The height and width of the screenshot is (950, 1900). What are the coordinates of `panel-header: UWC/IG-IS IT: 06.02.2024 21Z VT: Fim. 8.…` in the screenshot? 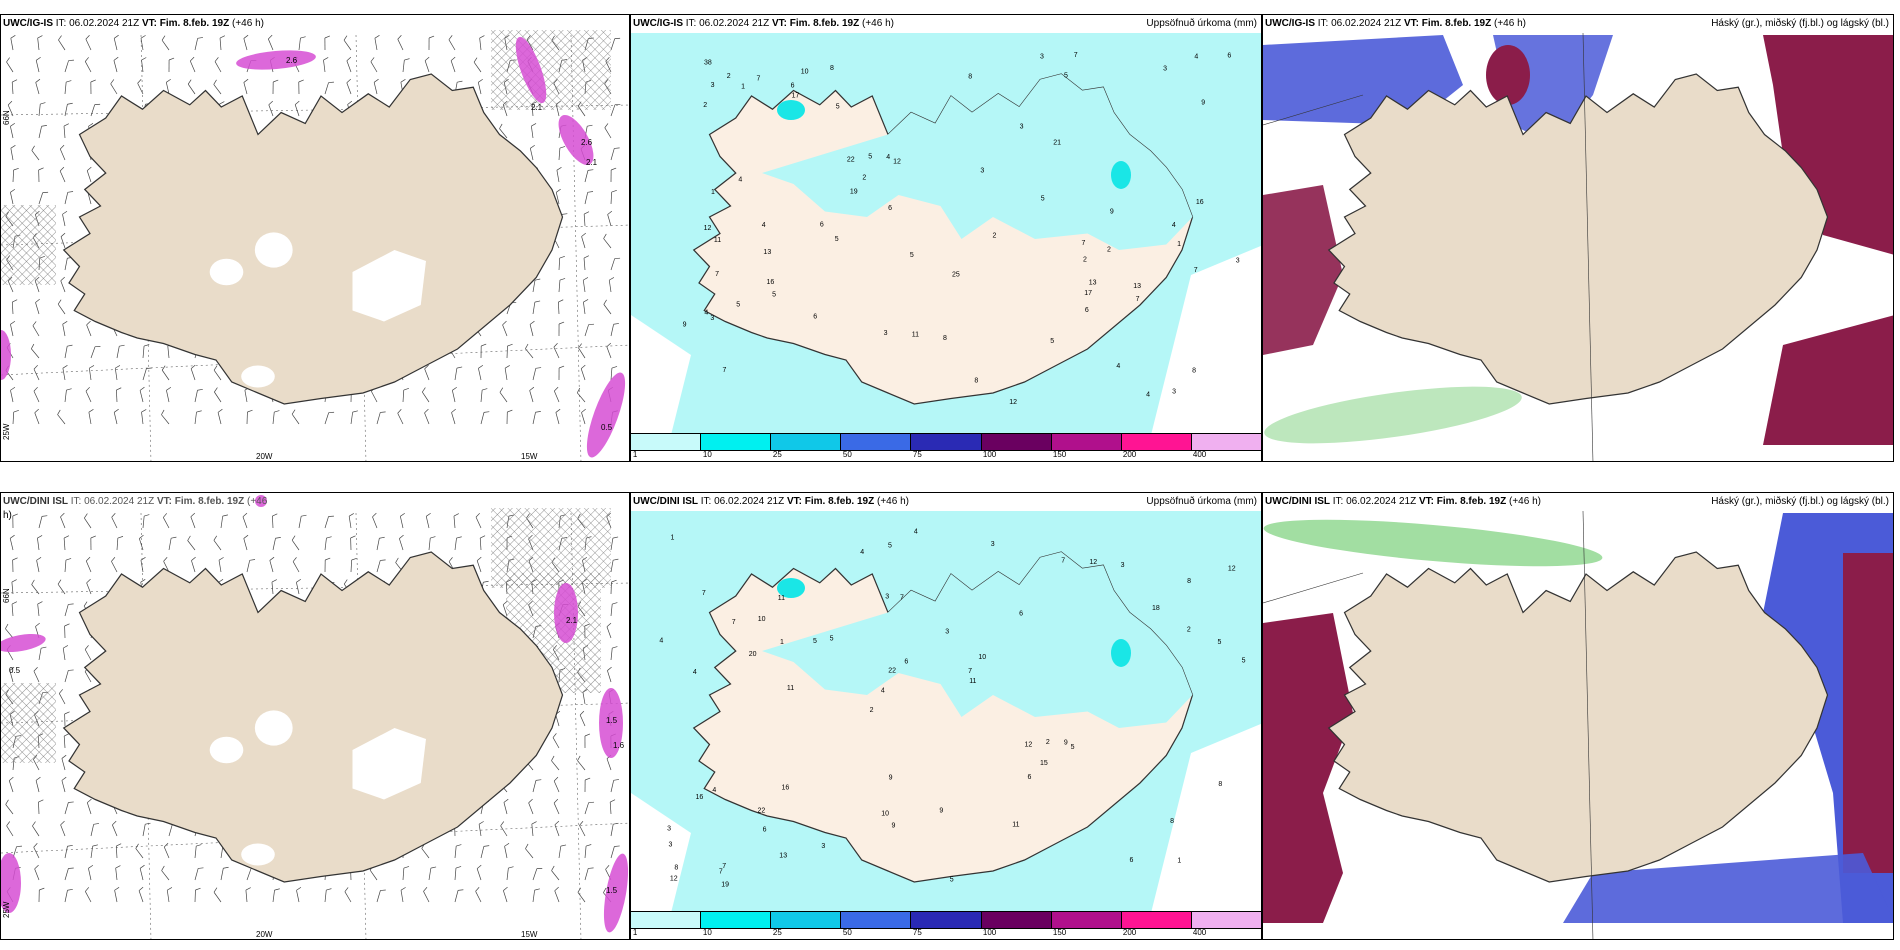 It's located at (1577, 23).